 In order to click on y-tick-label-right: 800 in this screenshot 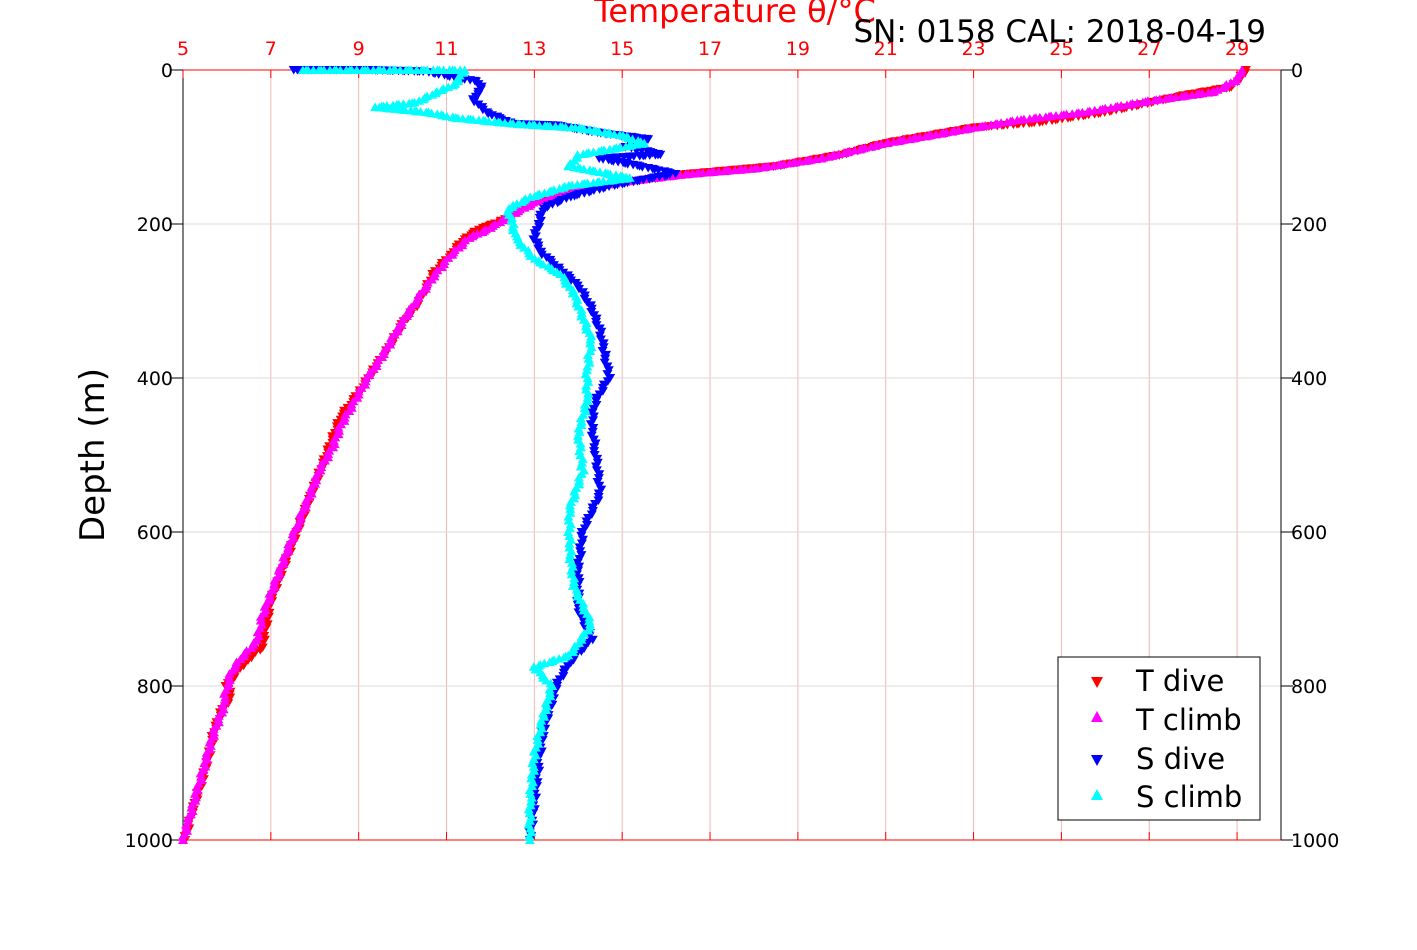, I will do `click(1309, 687)`.